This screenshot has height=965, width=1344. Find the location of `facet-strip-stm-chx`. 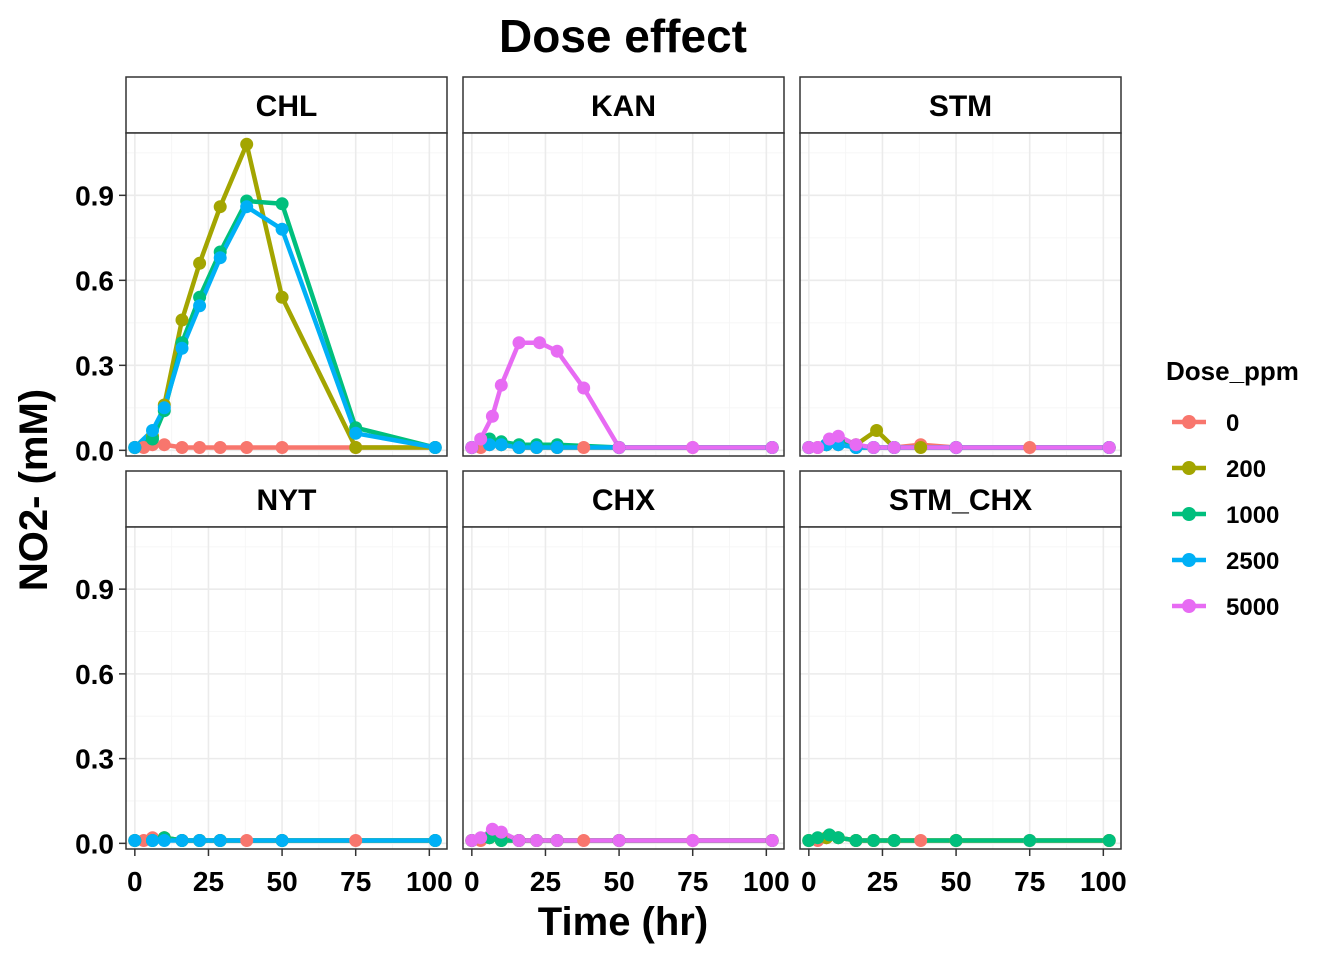

facet-strip-stm-chx is located at coordinates (960, 499).